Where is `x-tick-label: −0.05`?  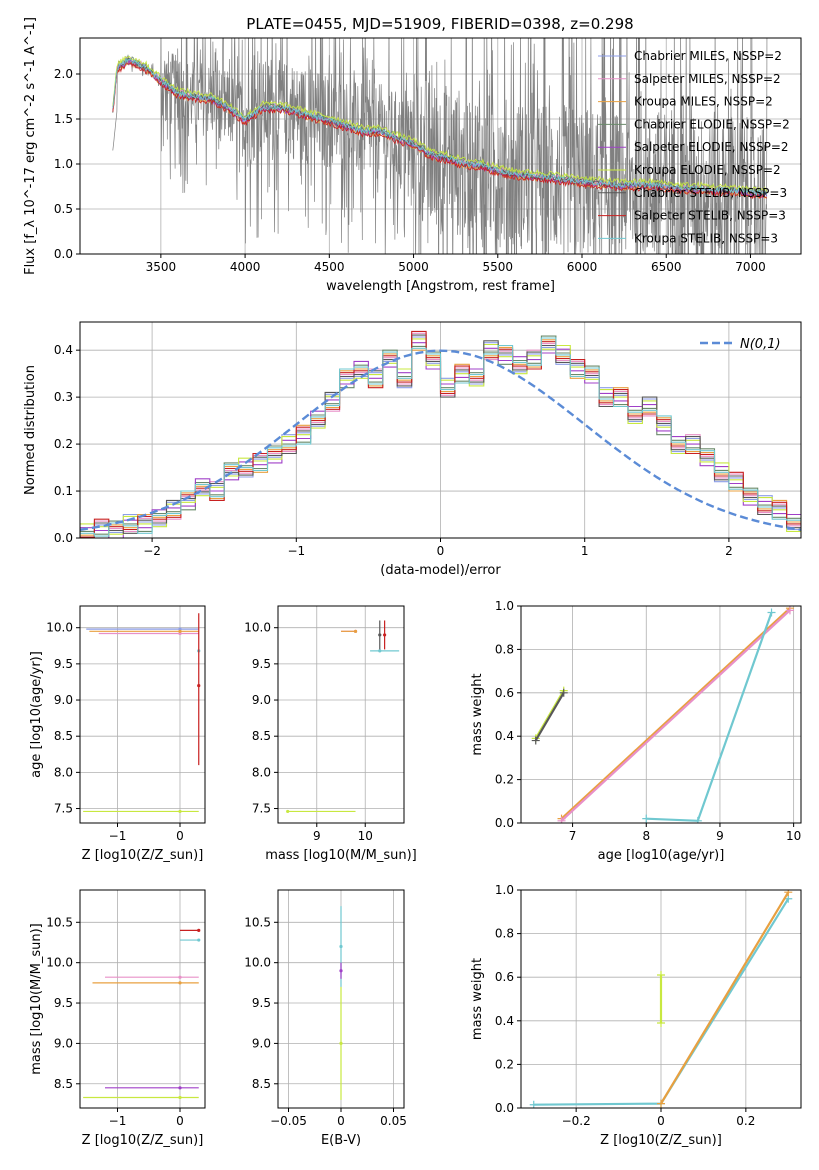
x-tick-label: −0.05 is located at coordinates (288, 1121).